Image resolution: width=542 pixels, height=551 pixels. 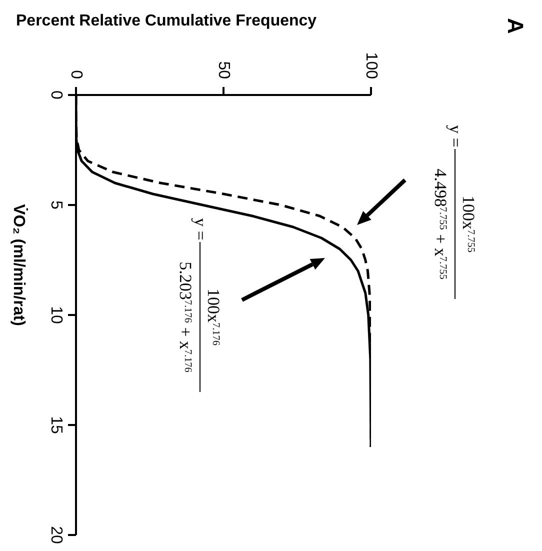 What do you see at coordinates (56, 205) in the screenshot?
I see `y-tick-label: 5` at bounding box center [56, 205].